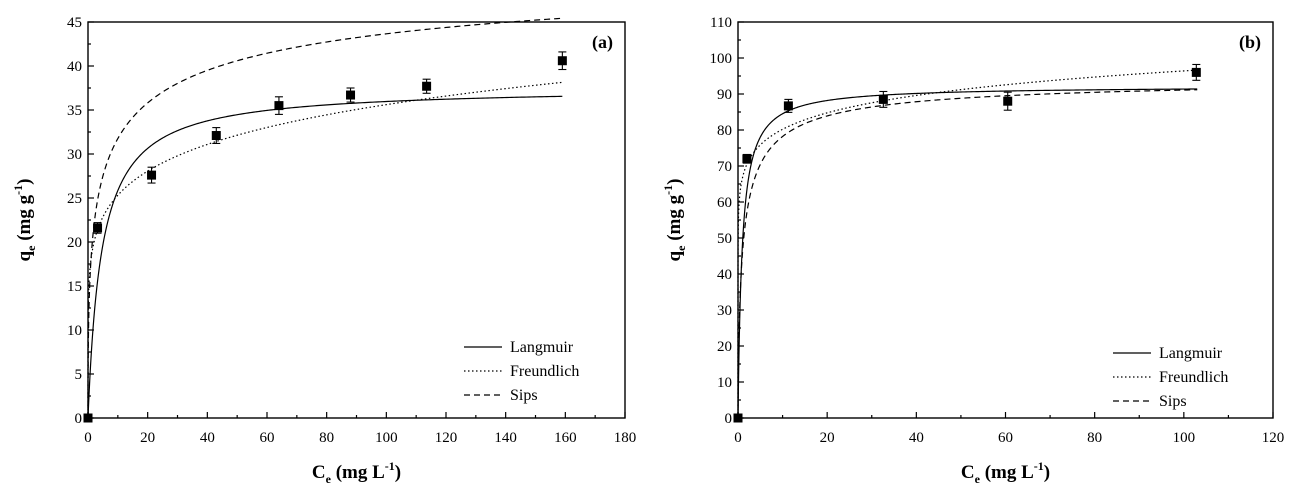 This screenshot has height=489, width=1293. I want to click on x-tick-label: 180, so click(625, 438).